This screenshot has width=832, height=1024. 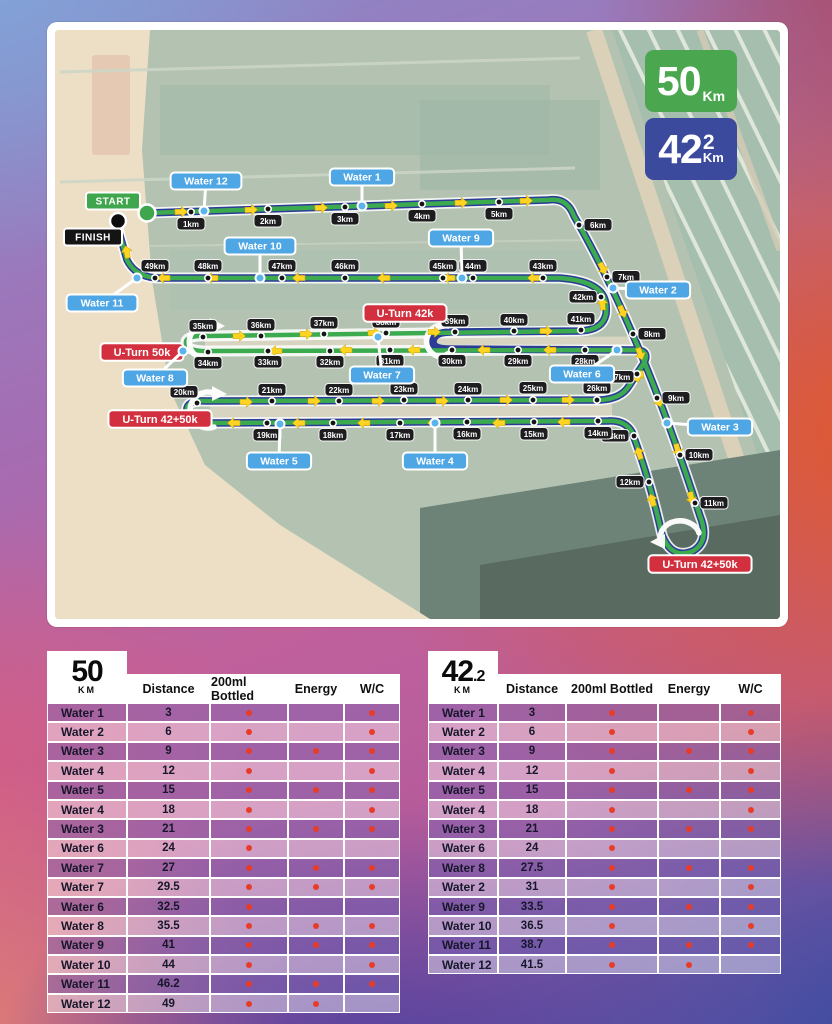 I want to click on uturn-arrowhead-icon, so click(x=657, y=541).